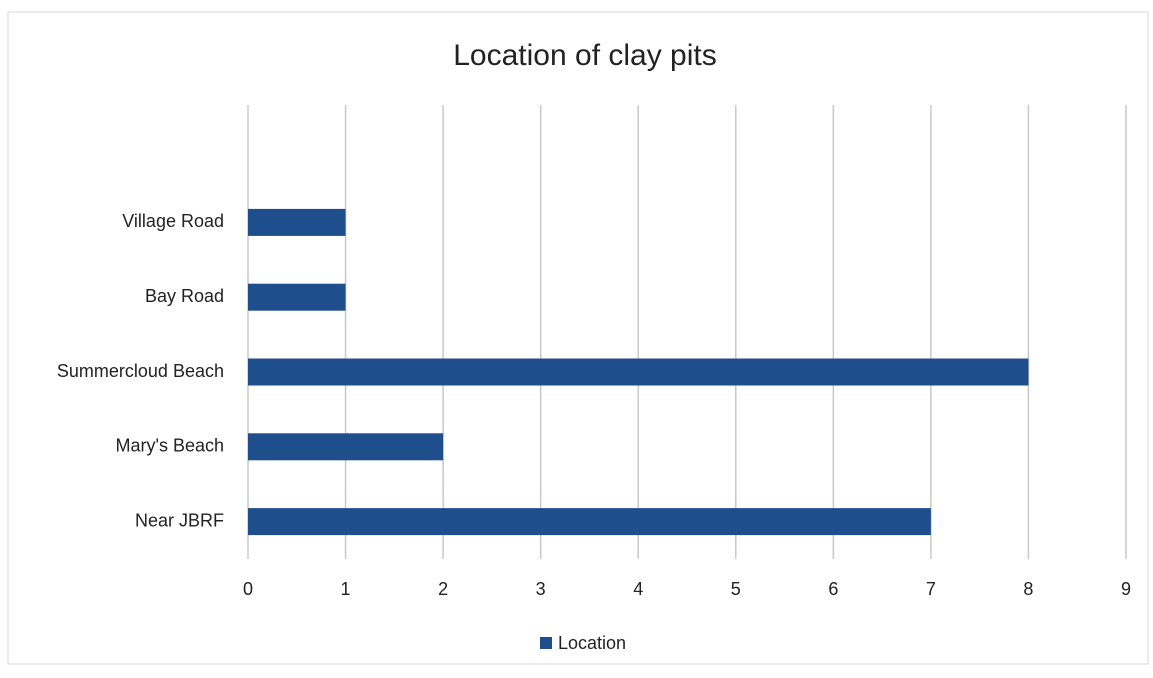 This screenshot has height=678, width=1153. I want to click on y-tick-label: Bay Road, so click(184, 296).